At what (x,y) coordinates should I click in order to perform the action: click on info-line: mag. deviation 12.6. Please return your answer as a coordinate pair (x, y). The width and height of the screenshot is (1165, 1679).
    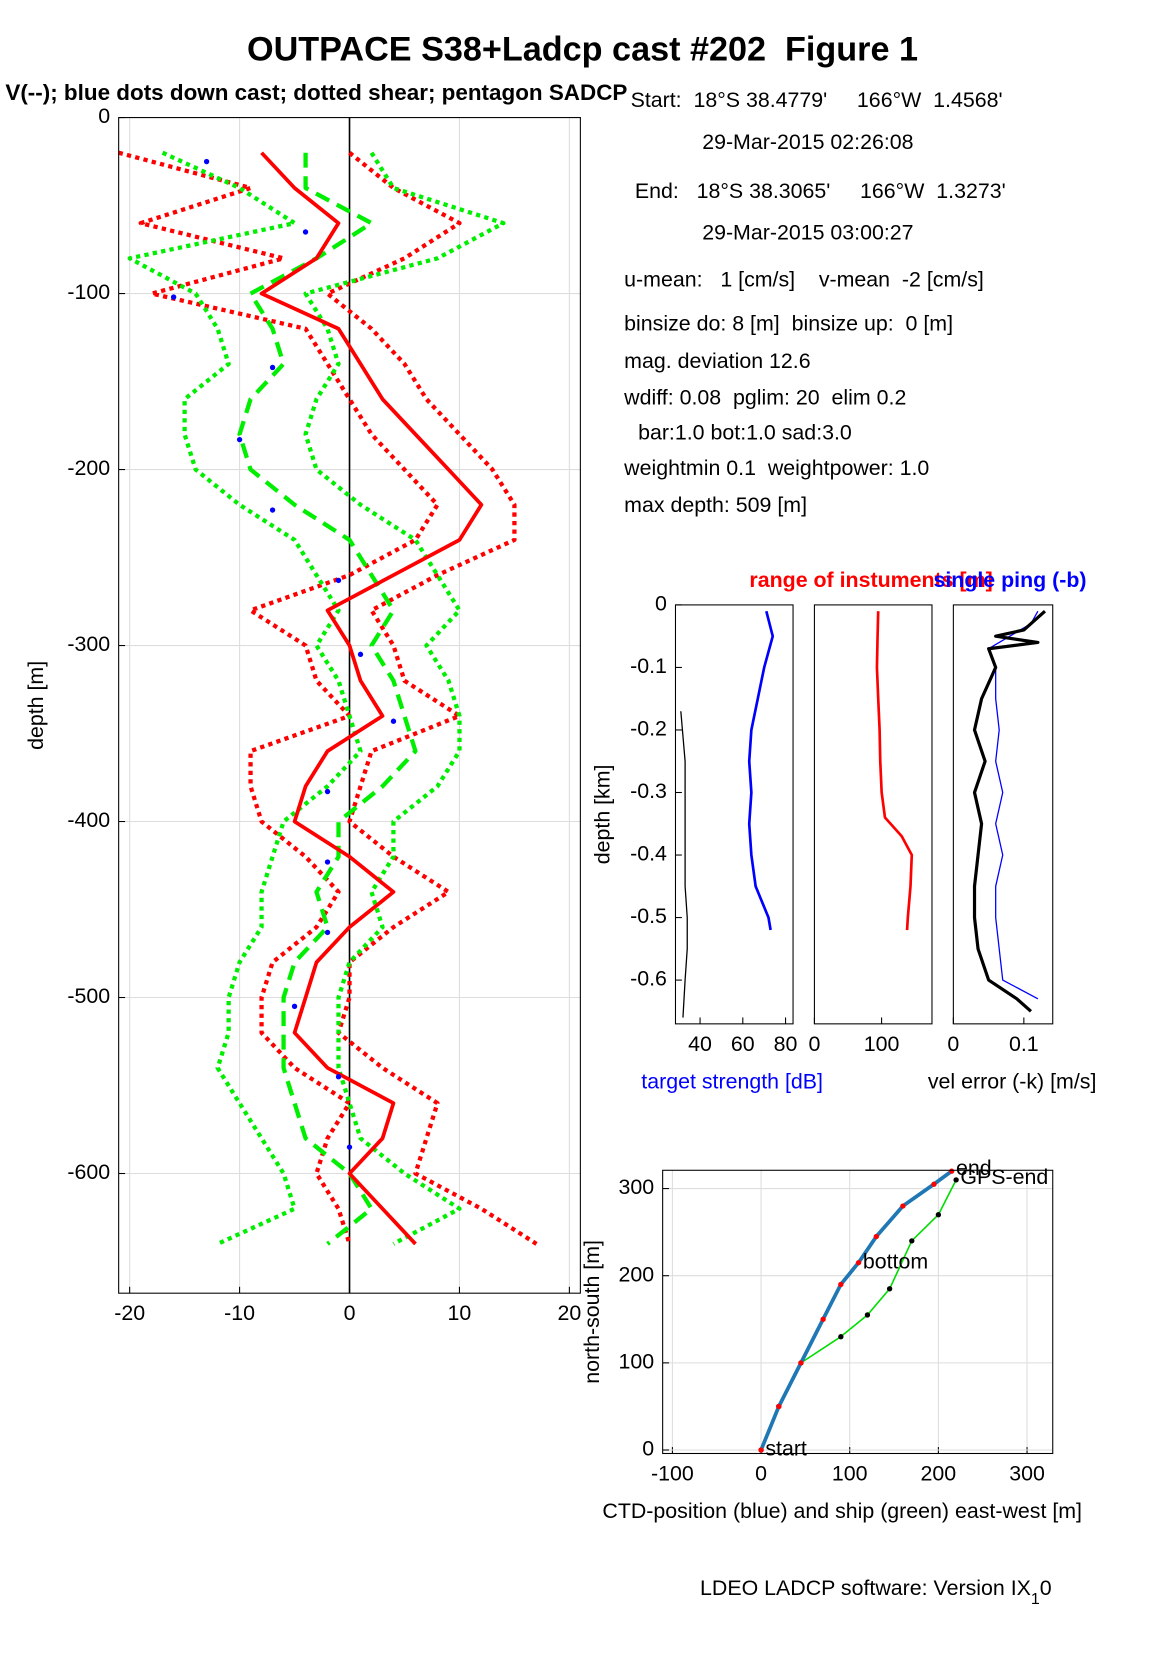
    Looking at the image, I should click on (717, 361).